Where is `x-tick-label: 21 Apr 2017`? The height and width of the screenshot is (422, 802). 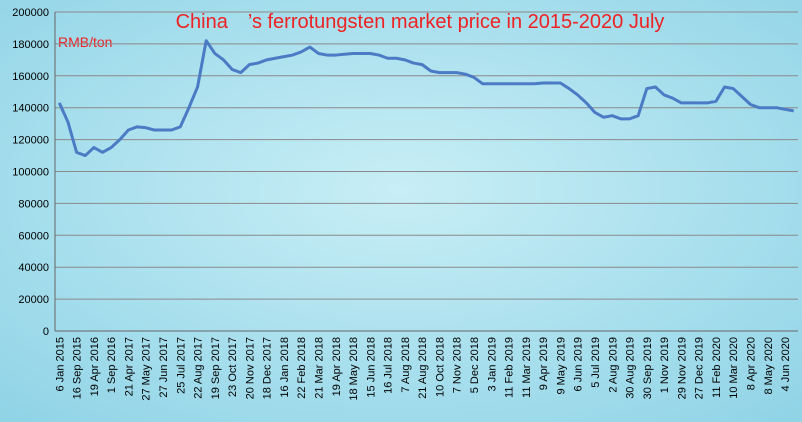 x-tick-label: 21 Apr 2017 is located at coordinates (129, 366).